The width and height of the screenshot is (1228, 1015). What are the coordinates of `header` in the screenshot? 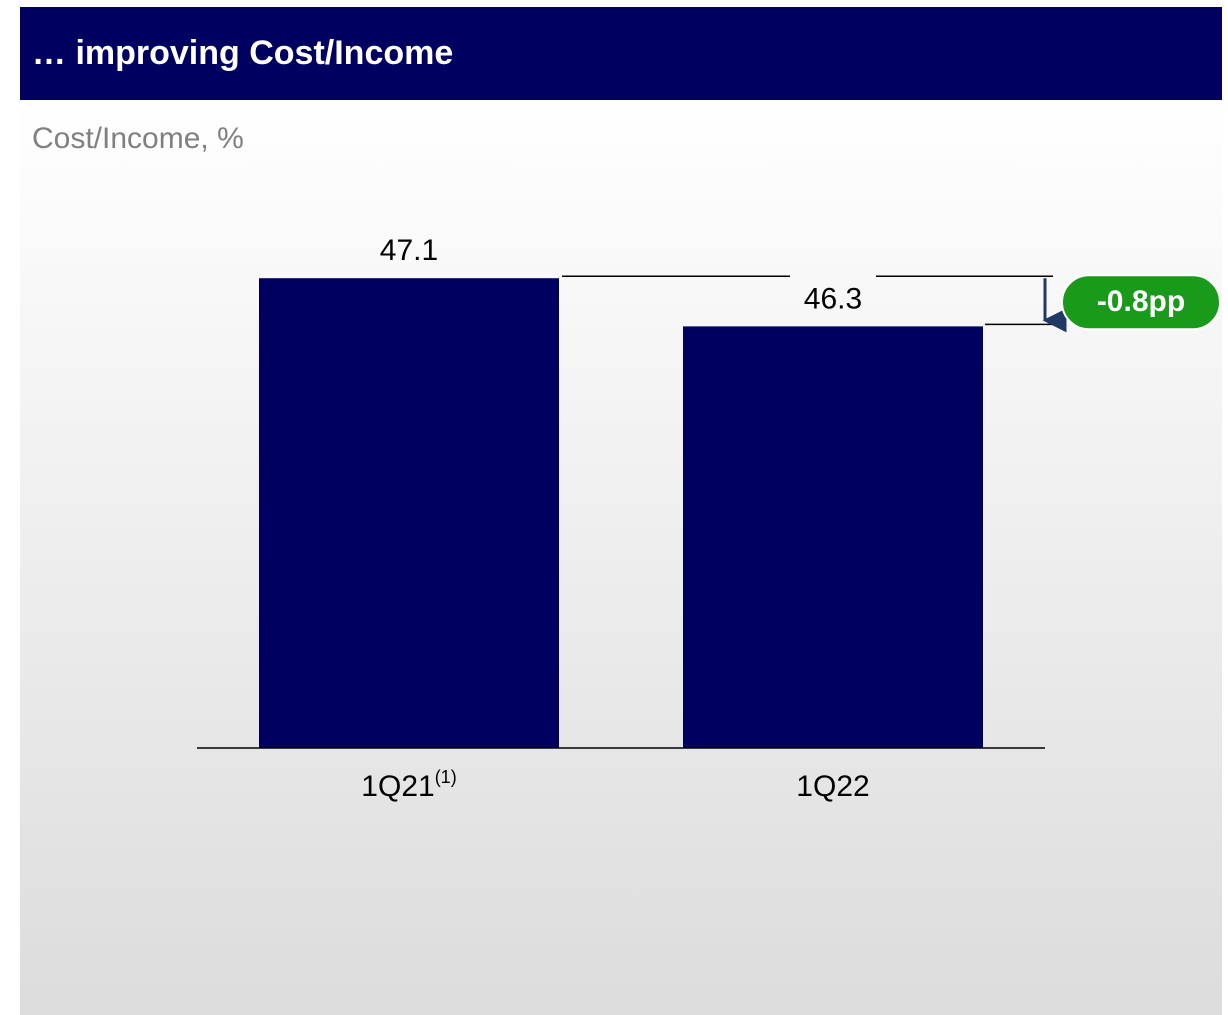 It's located at (621, 53).